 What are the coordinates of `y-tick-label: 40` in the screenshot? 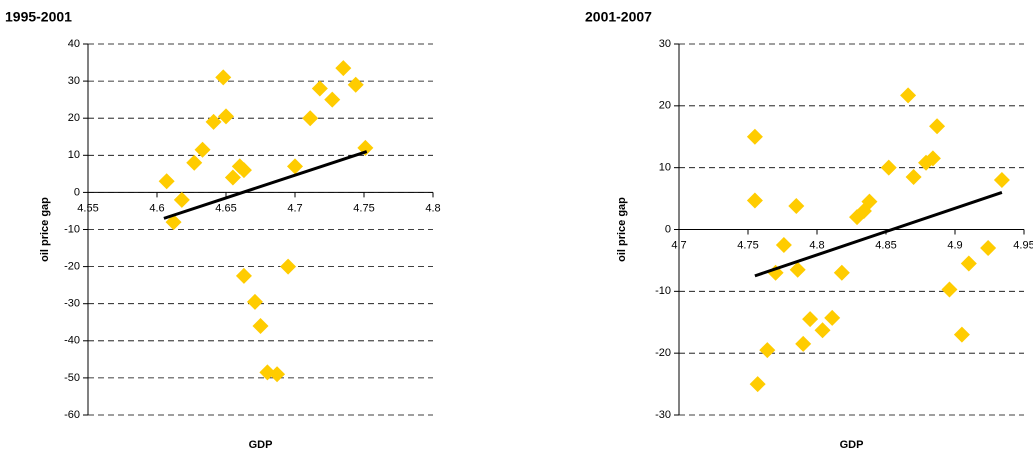 It's located at (74, 44).